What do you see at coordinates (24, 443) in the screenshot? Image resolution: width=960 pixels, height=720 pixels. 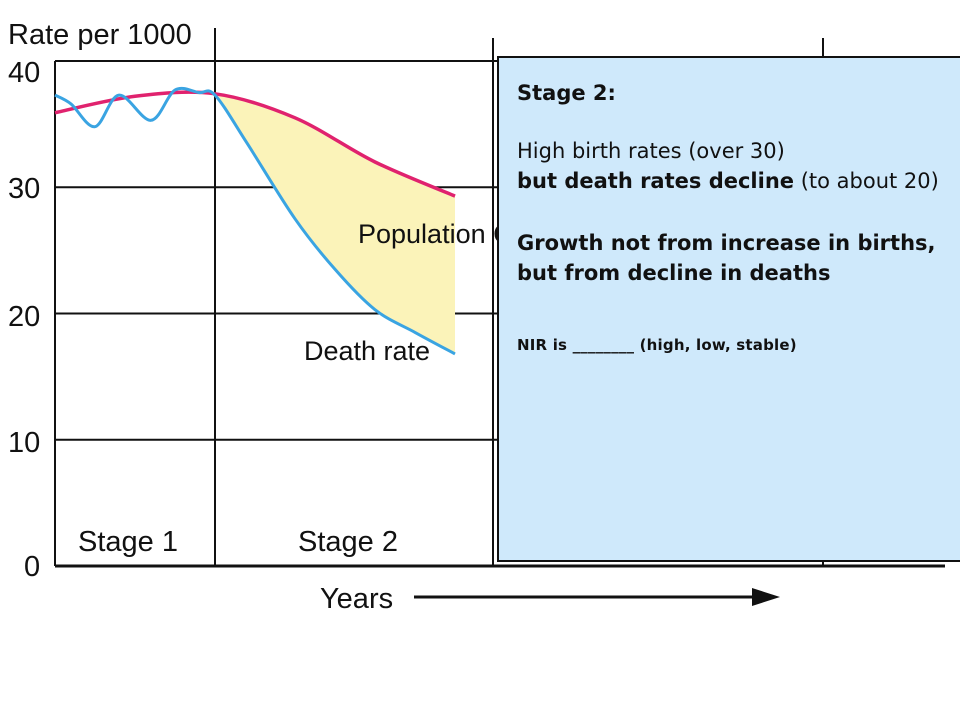 I see `y-tick-label: 10` at bounding box center [24, 443].